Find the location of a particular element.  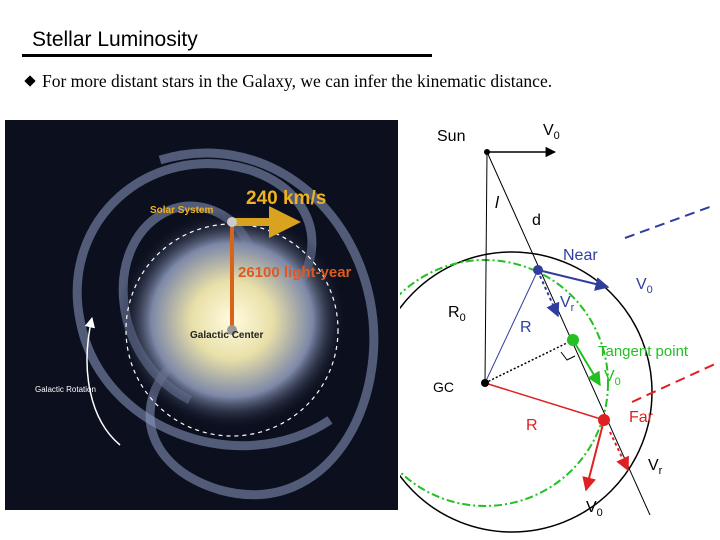

tangent-point-label: Tangent point is located at coordinates (643, 351).